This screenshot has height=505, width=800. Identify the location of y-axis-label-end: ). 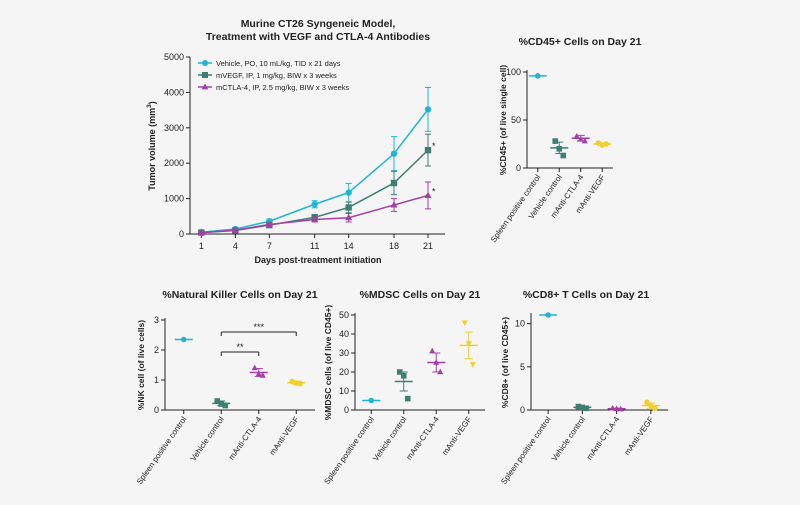
(152, 102).